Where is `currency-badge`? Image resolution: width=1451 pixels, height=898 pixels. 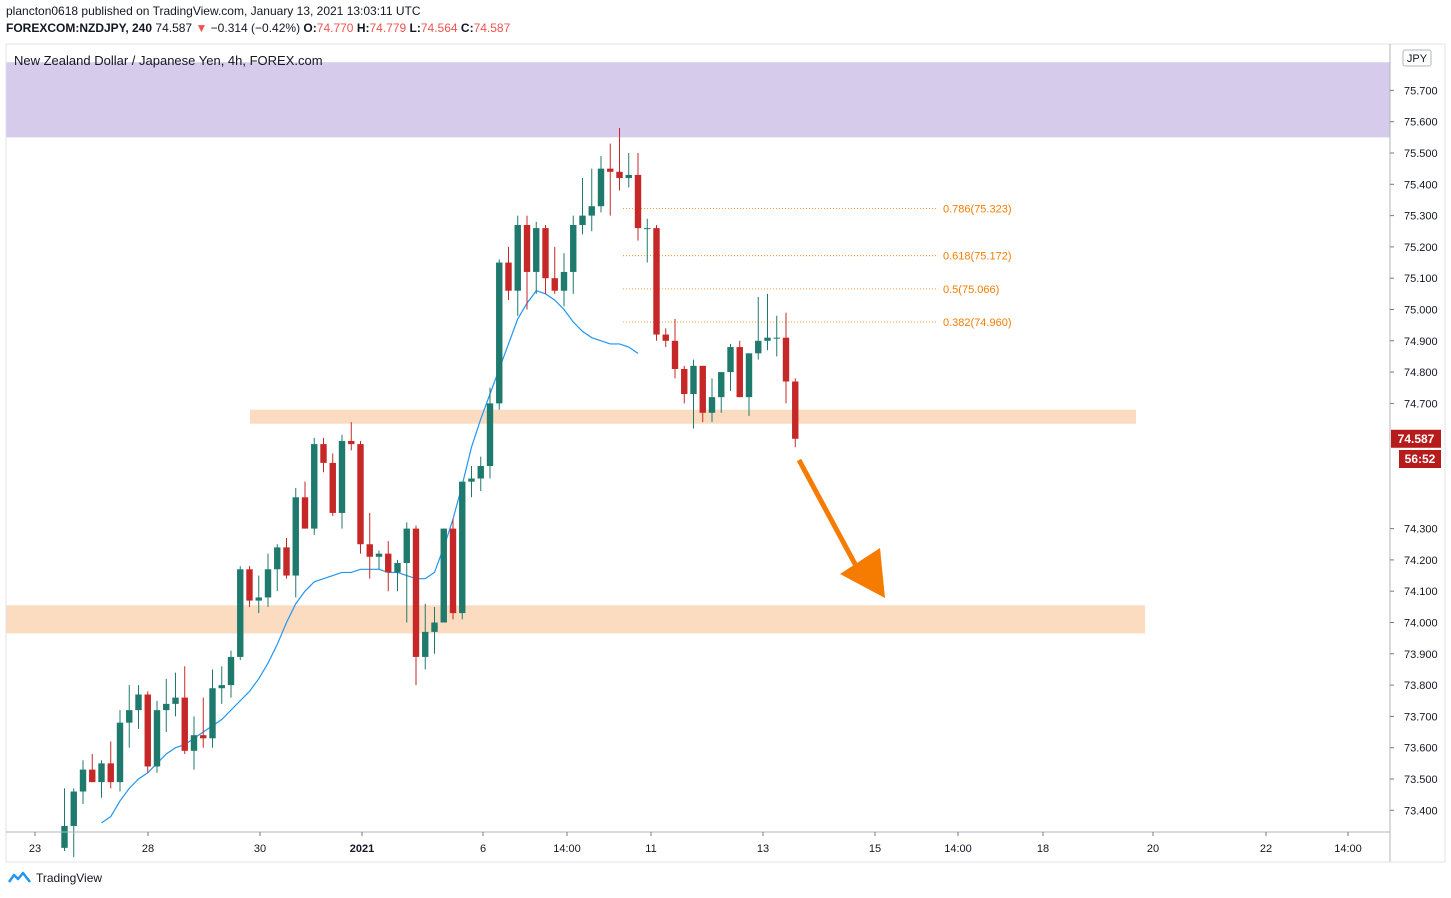
currency-badge is located at coordinates (1417, 58).